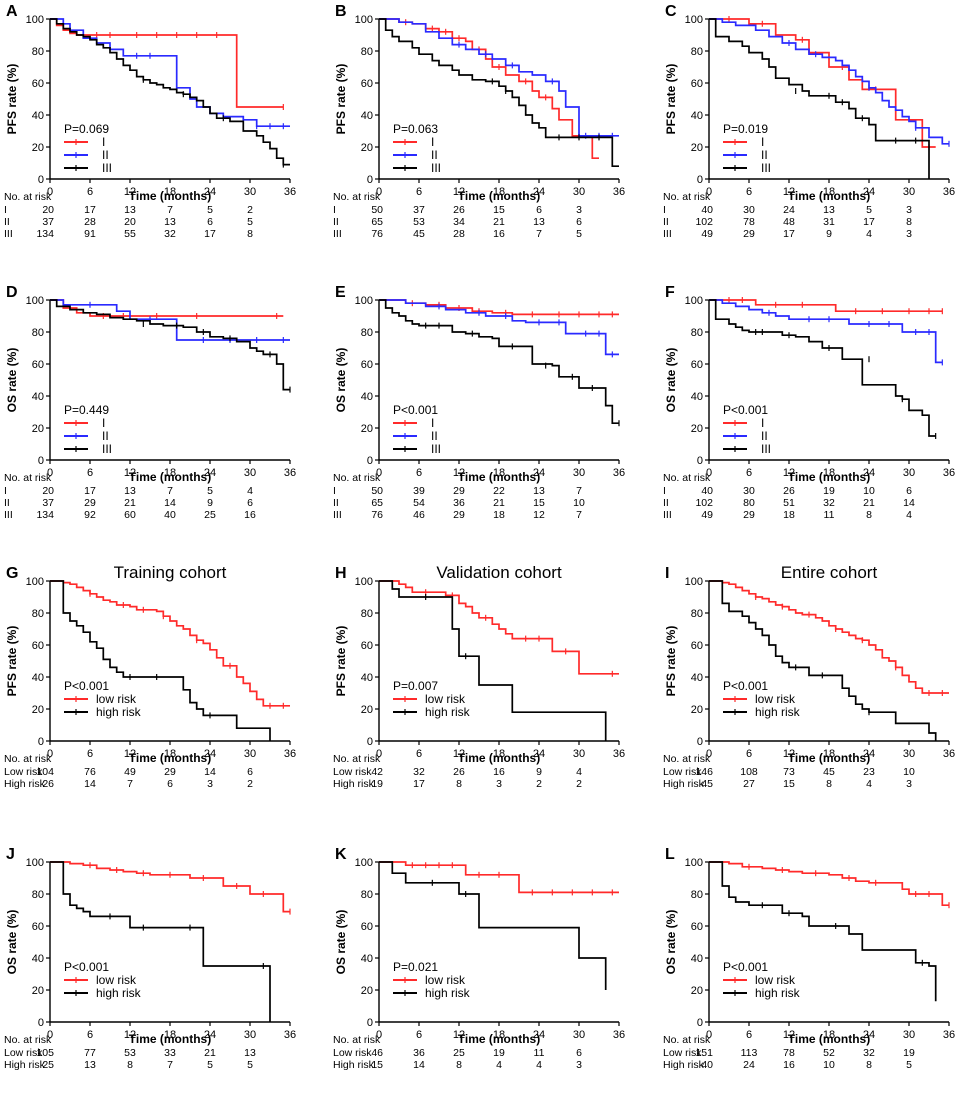  I want to click on risk-value: 37, so click(419, 210).